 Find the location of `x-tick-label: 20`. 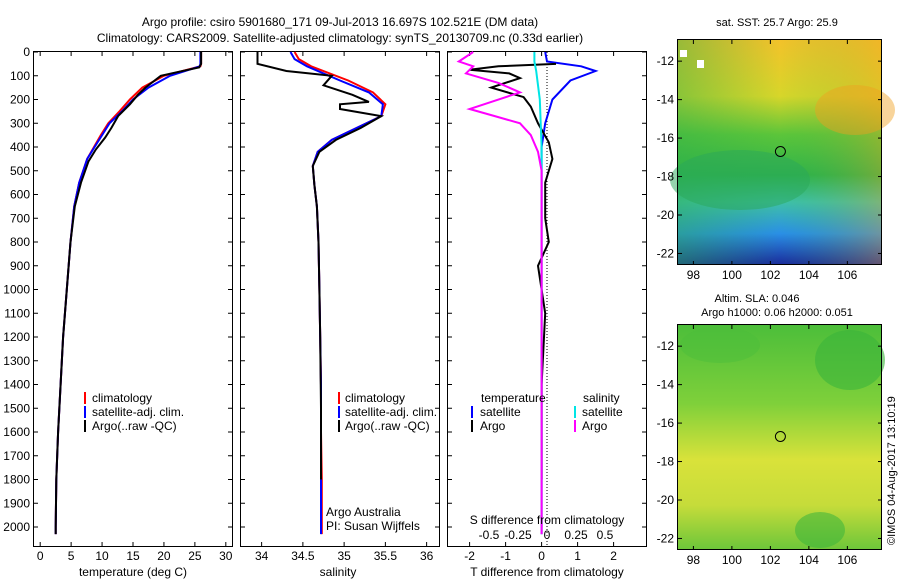

x-tick-label: 20 is located at coordinates (164, 556).